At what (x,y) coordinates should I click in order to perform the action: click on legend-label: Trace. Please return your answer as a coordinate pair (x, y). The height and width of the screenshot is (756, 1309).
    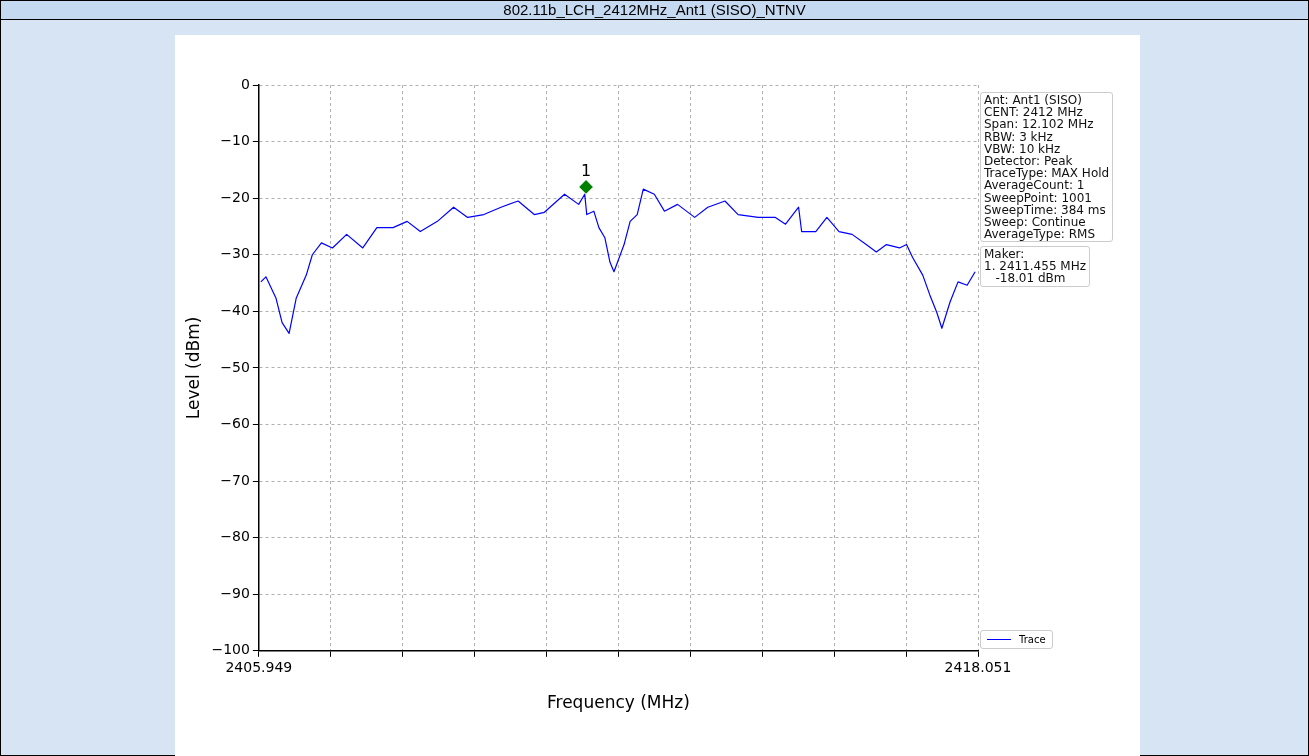
    Looking at the image, I should click on (1032, 639).